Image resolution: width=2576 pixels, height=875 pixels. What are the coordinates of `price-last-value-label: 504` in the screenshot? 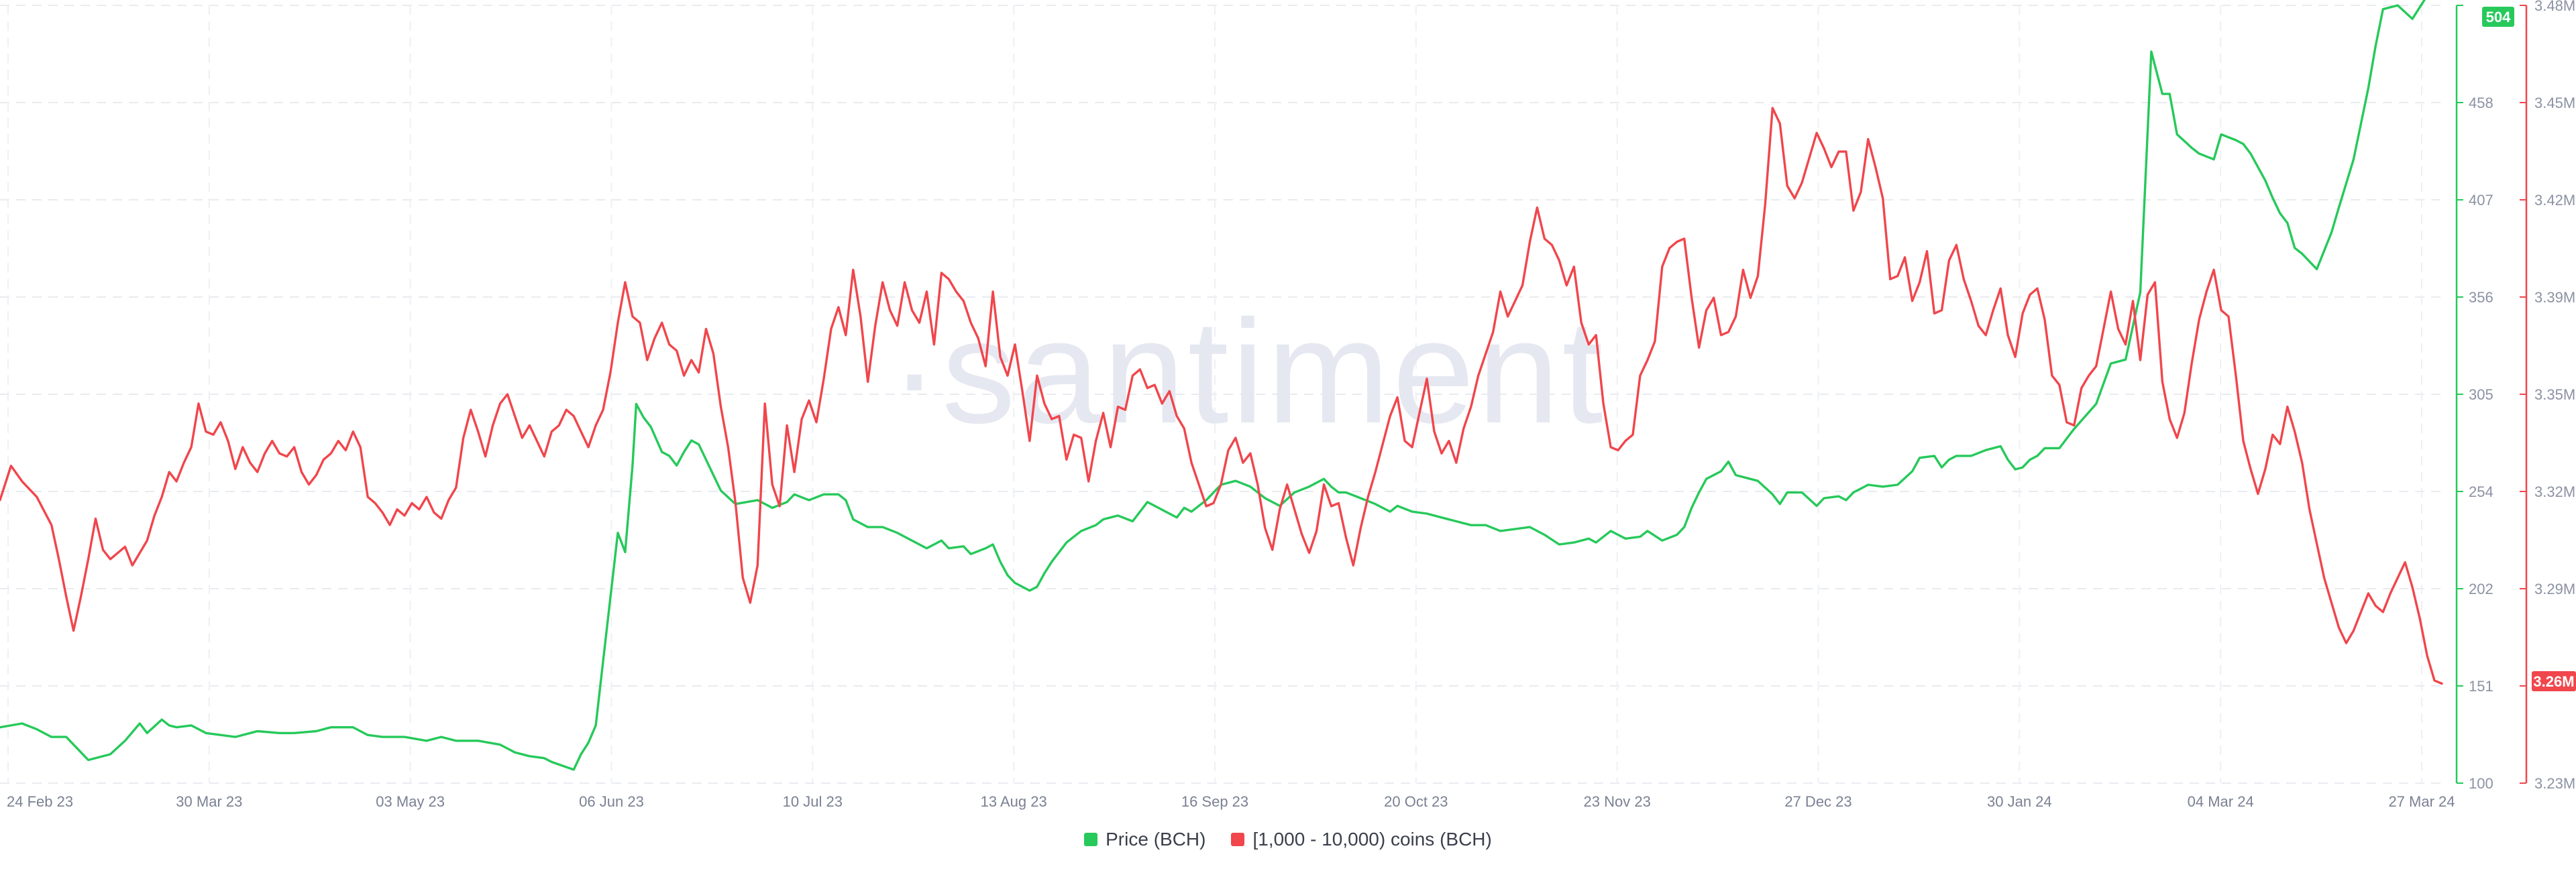 It's located at (2498, 17).